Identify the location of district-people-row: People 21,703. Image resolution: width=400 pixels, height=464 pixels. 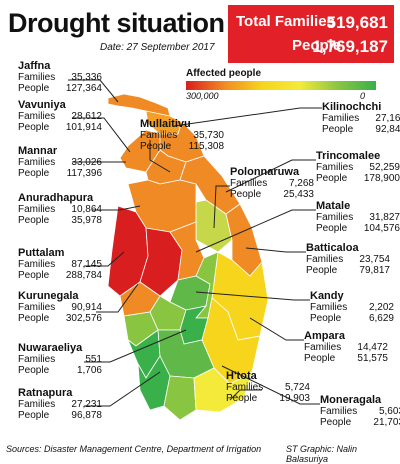
(360, 422).